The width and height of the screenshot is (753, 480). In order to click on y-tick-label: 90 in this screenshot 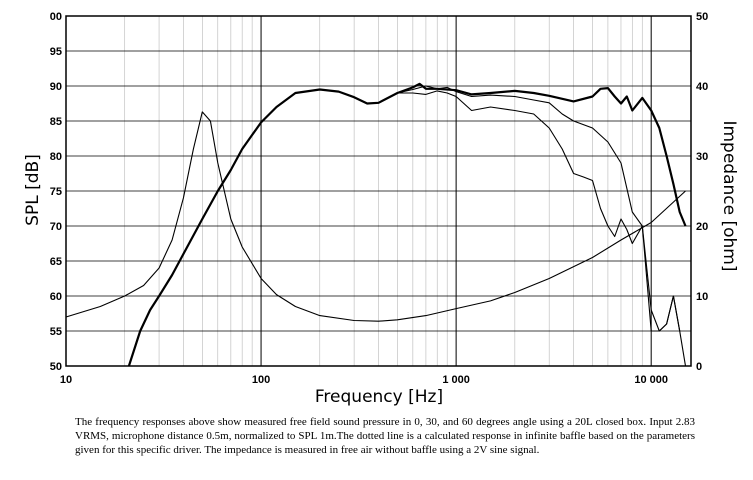, I will do `click(56, 87)`.